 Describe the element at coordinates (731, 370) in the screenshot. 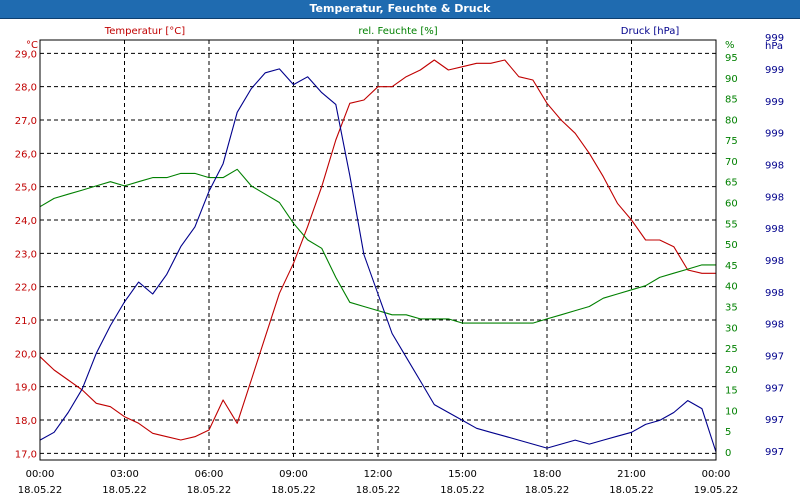

I see `y-right1-tick-label: 20` at that location.